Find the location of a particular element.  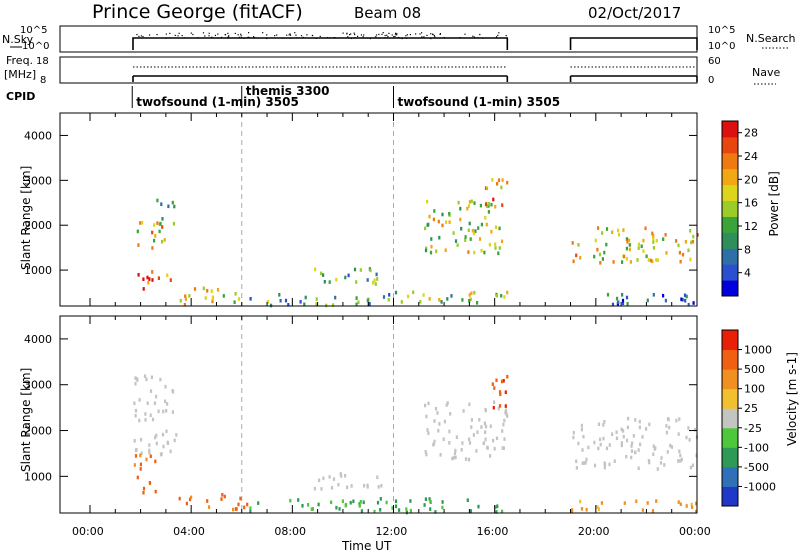

y-tick-label: 2000 is located at coordinates (38, 225).